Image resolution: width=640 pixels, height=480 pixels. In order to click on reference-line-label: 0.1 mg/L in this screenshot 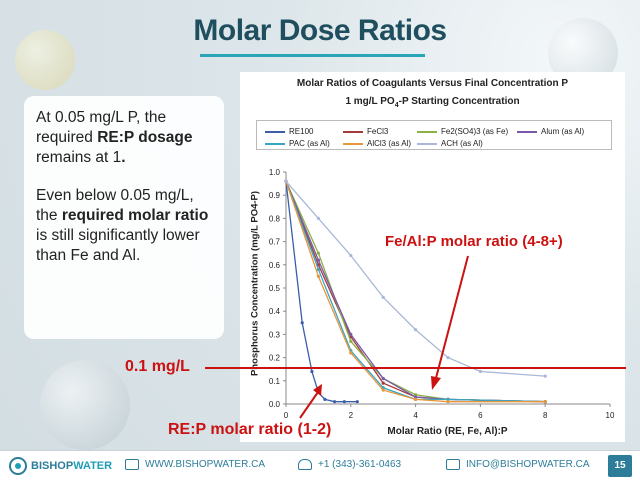, I will do `click(157, 366)`.